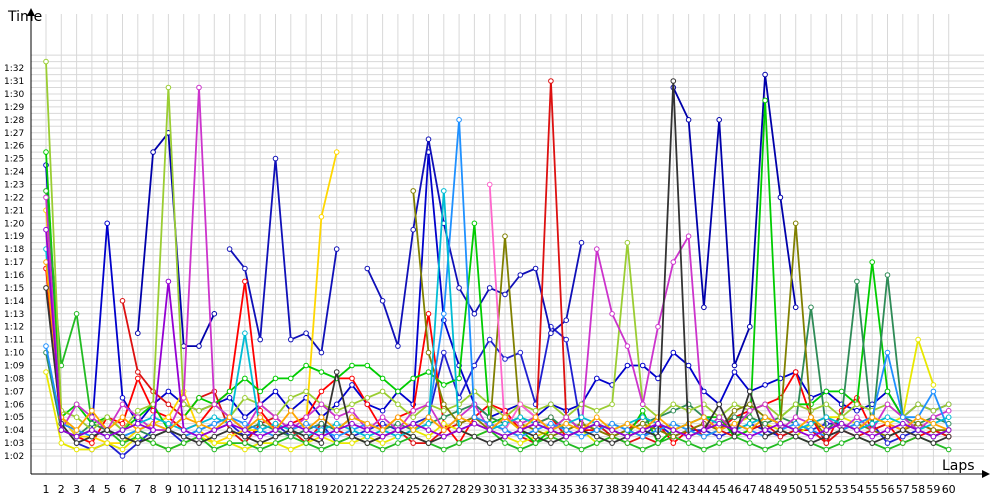 The width and height of the screenshot is (1000, 500). Describe the element at coordinates (199, 489) in the screenshot. I see `x-tick-label: 11` at that location.